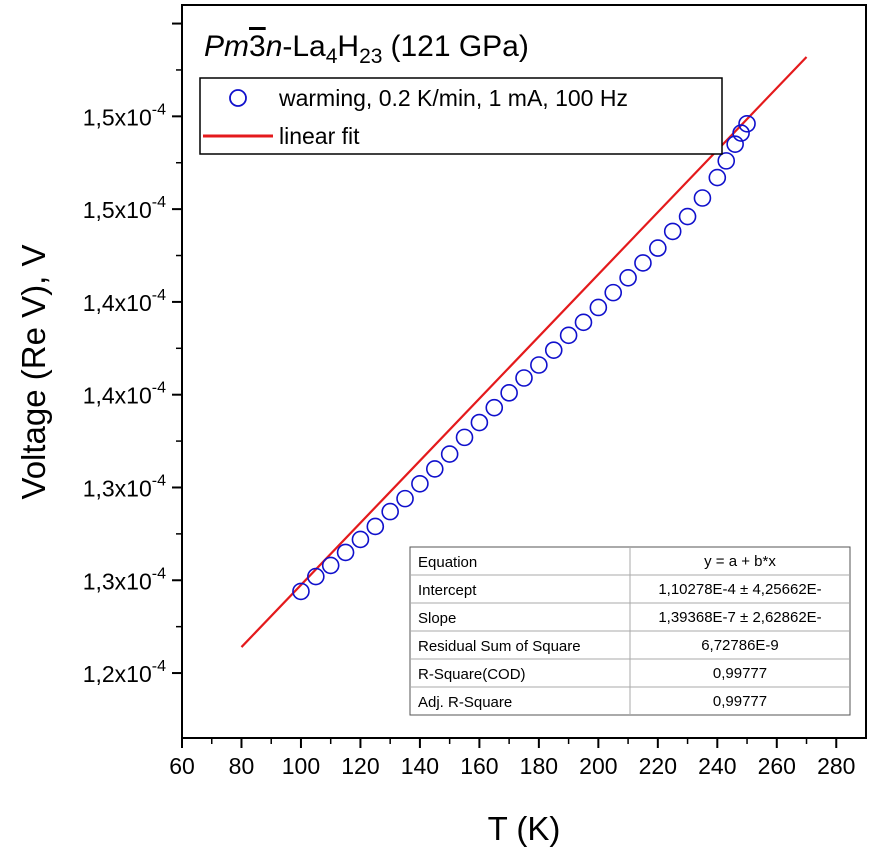  Describe the element at coordinates (658, 766) in the screenshot. I see `x-tick-label: 220` at that location.